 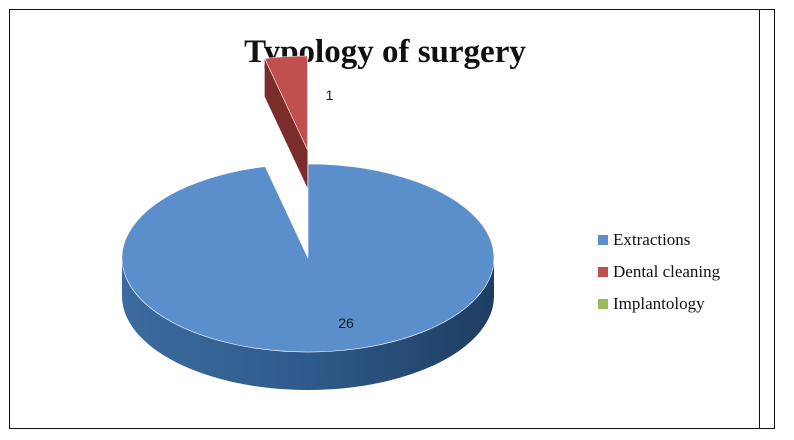 What do you see at coordinates (286, 103) in the screenshot?
I see `pie-slice-dental-cleaning` at bounding box center [286, 103].